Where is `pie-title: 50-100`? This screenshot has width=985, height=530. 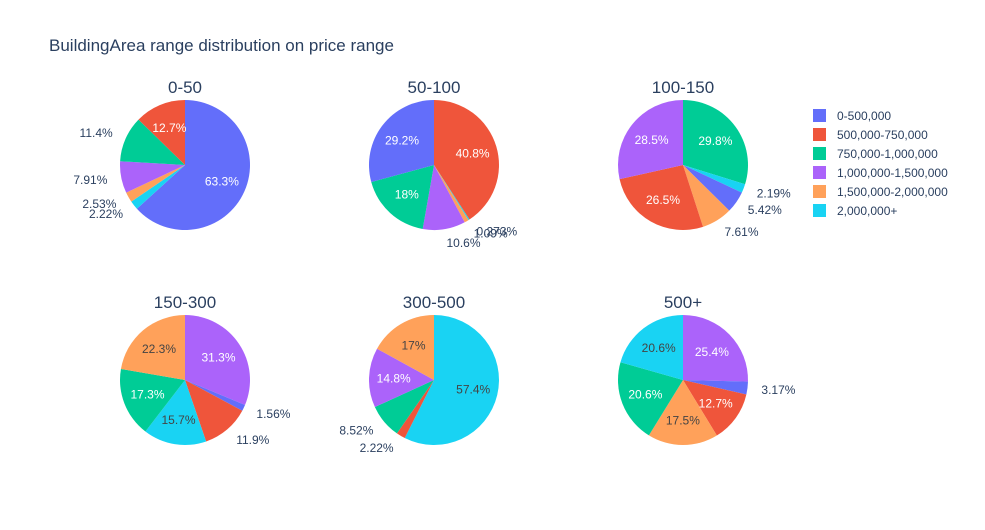 pie-title: 50-100 is located at coordinates (434, 87).